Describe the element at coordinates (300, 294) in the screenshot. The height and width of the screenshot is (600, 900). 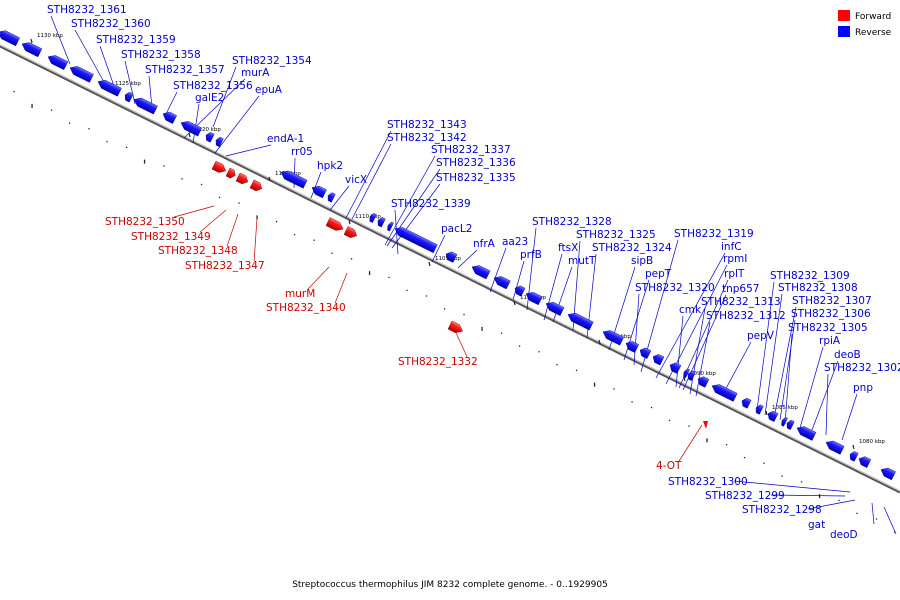
I see `forward-gene-label: murM` at that location.